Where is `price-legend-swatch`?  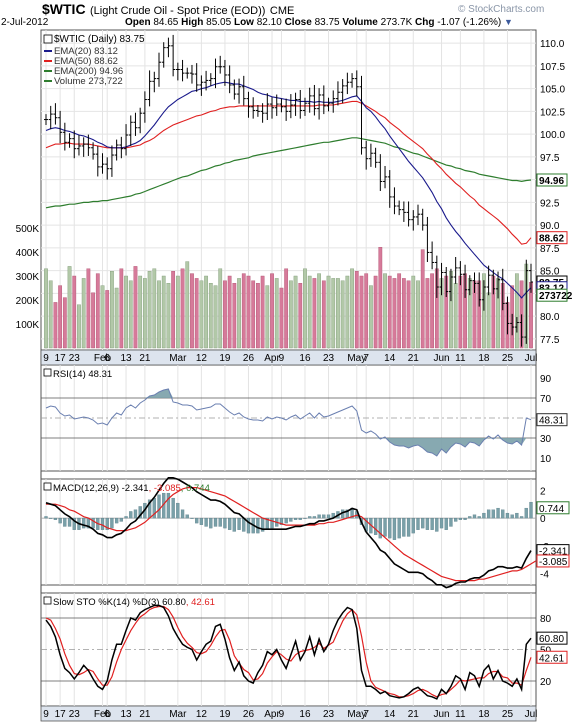
price-legend-swatch is located at coordinates (48, 39).